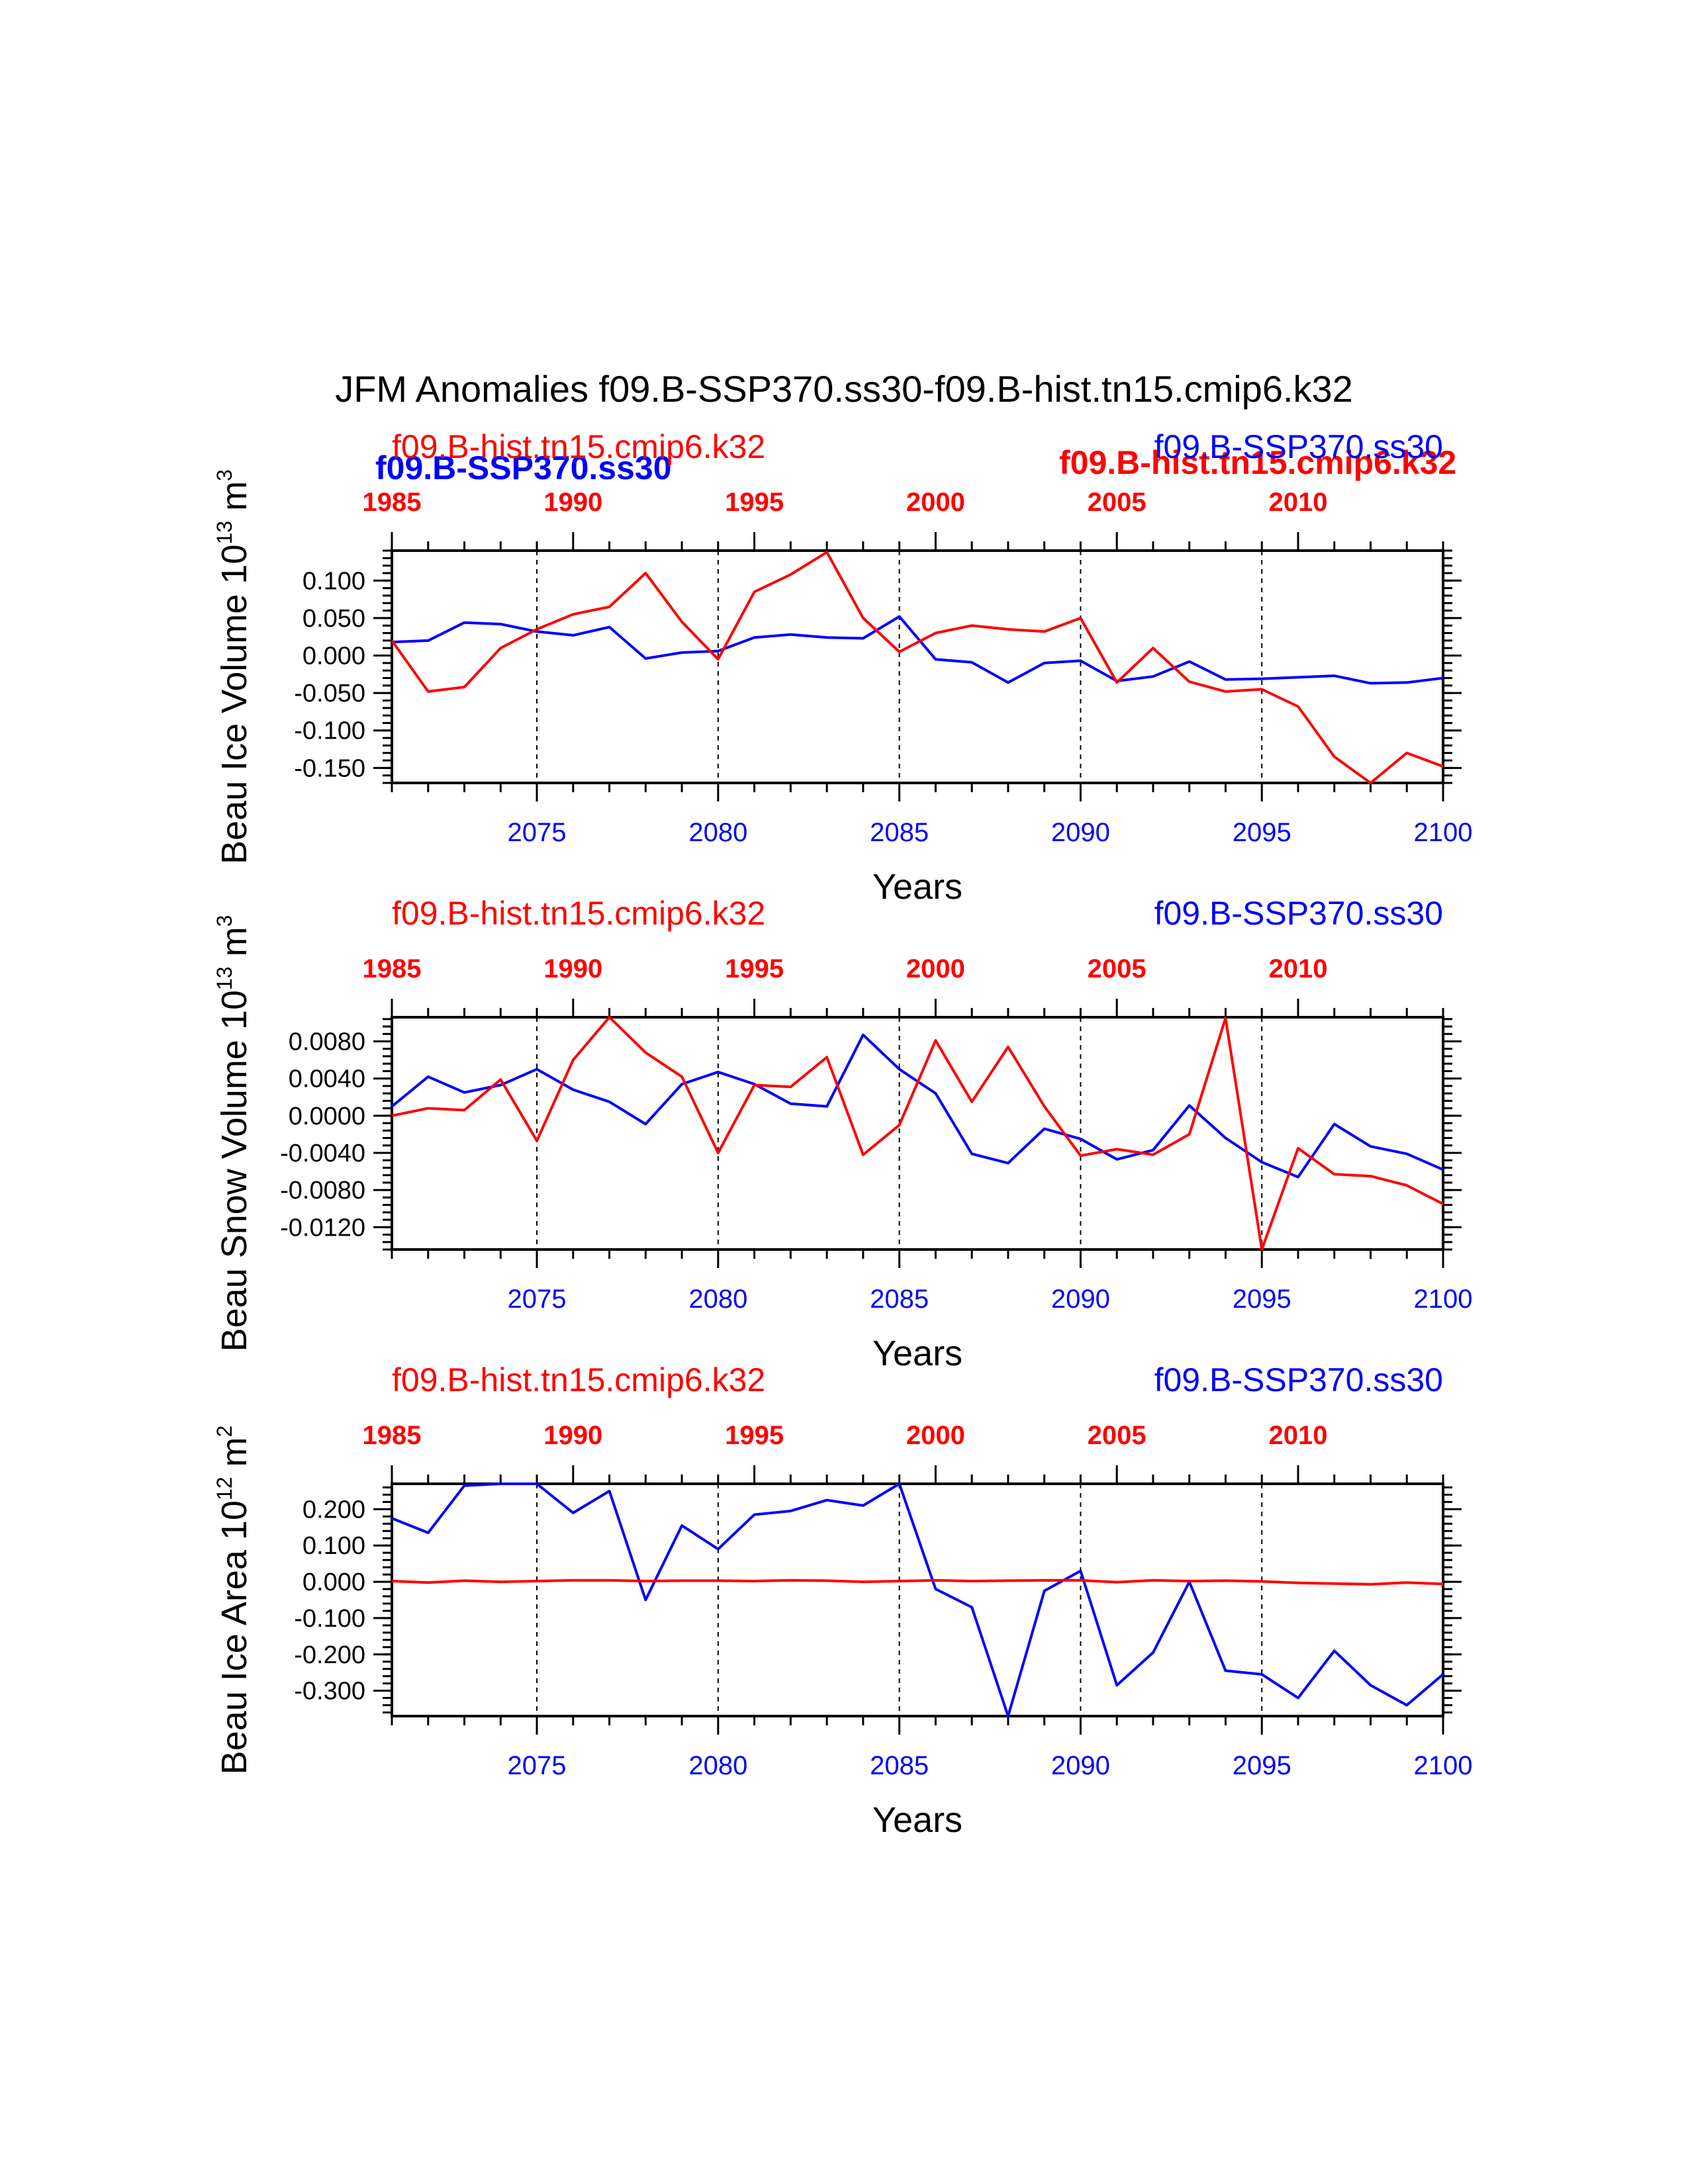 The height and width of the screenshot is (2184, 1688). I want to click on overlay-ssp-label: f09.B-SSP370.ss30, so click(523, 467).